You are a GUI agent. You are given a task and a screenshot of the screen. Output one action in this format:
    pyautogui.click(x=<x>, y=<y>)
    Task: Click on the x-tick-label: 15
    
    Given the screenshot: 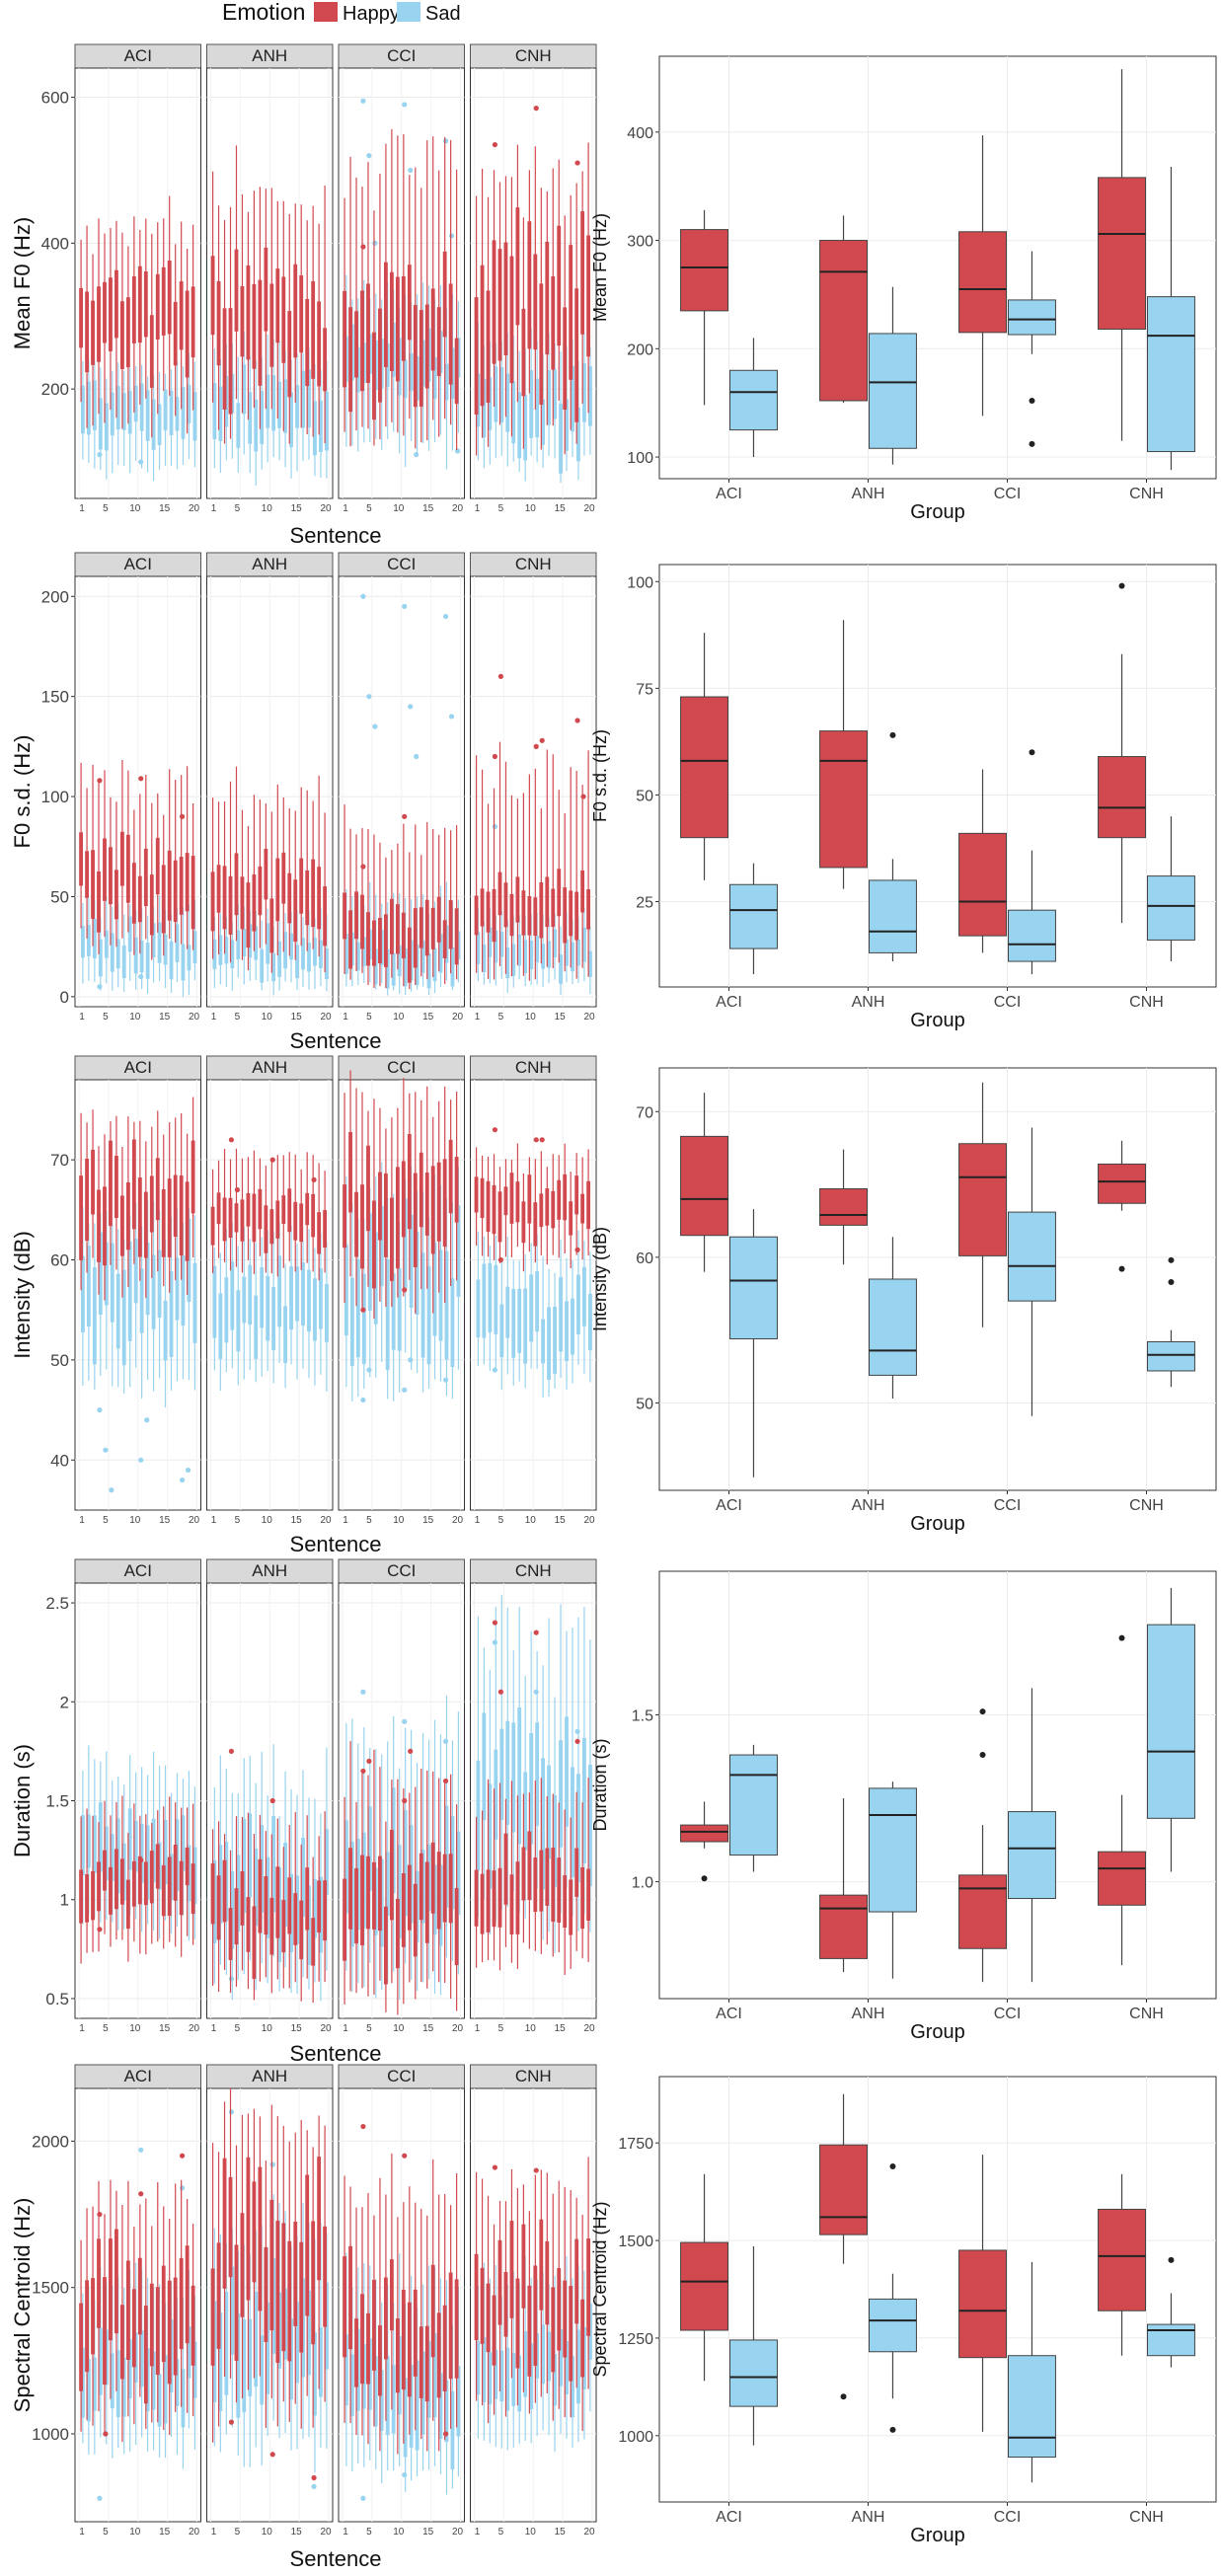 What is the action you would take?
    pyautogui.click(x=297, y=509)
    